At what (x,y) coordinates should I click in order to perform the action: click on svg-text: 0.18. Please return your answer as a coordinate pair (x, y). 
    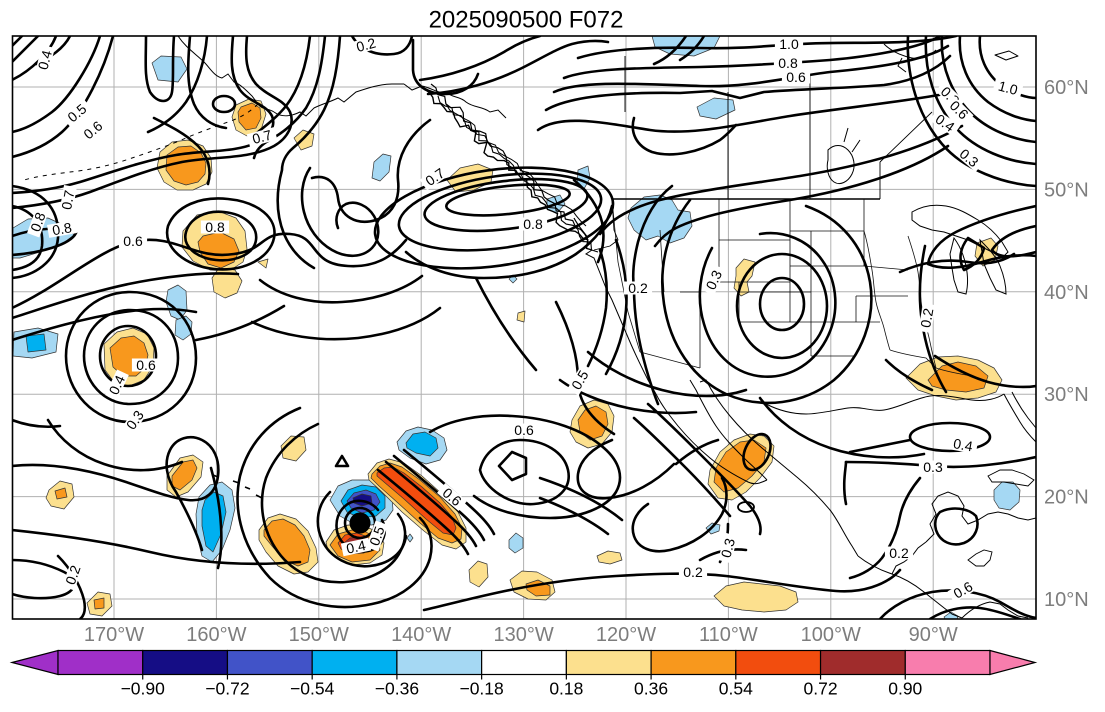
    Looking at the image, I should click on (566, 689).